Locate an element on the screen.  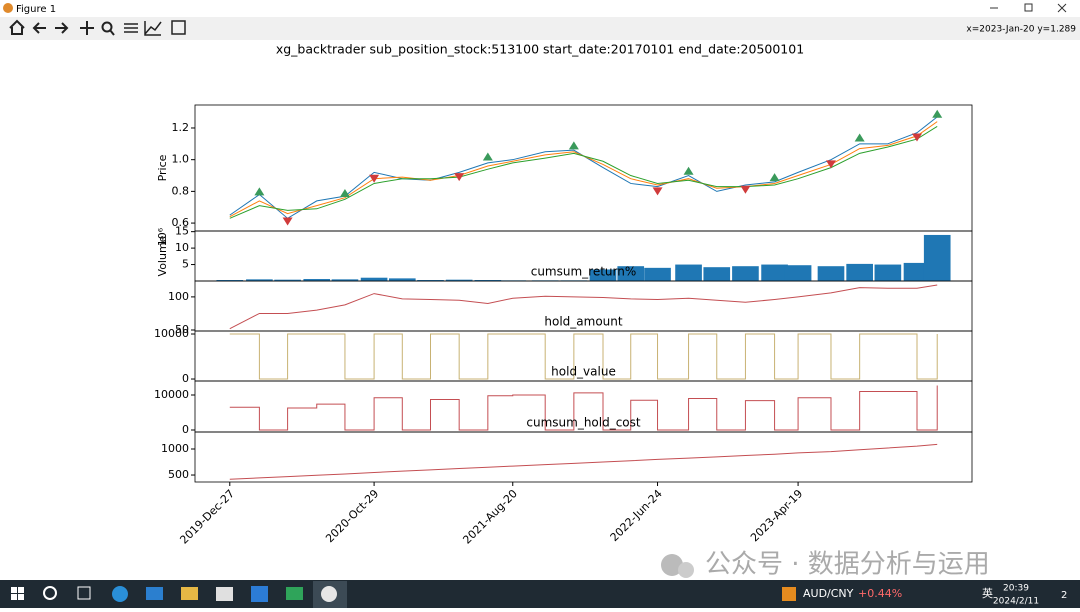
window-title: Figure 1 is located at coordinates (36, 9).